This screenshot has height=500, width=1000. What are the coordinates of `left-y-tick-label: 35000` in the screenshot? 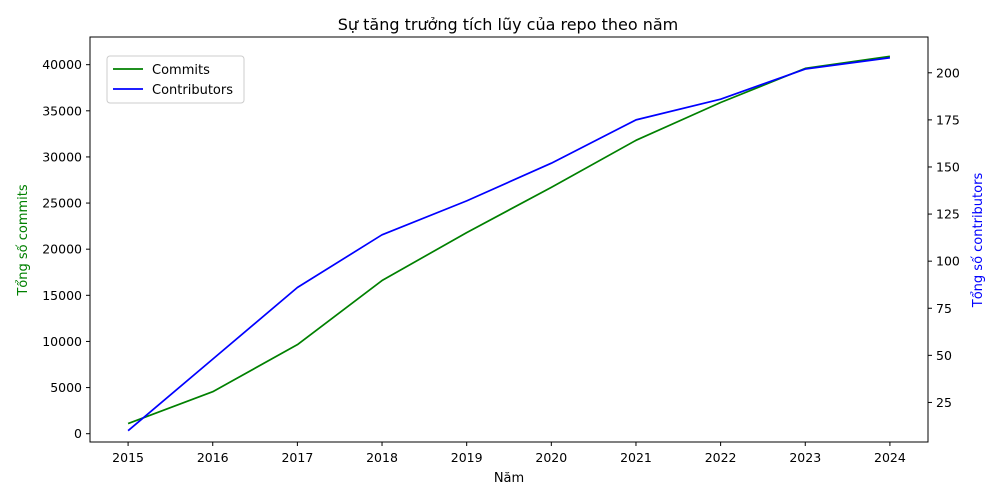 It's located at (62, 110).